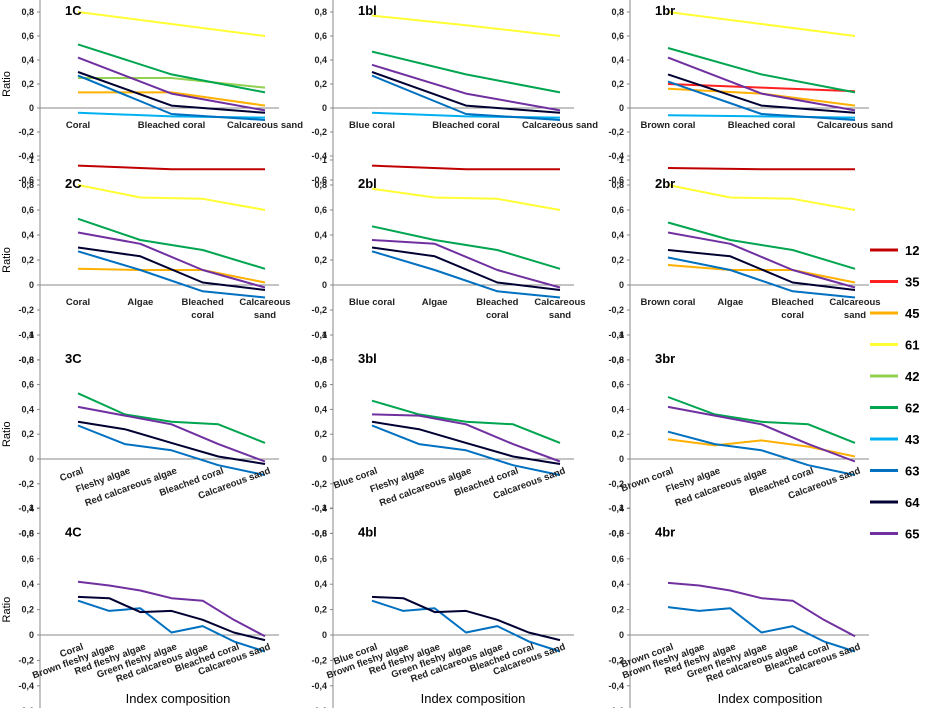 The width and height of the screenshot is (945, 708). What do you see at coordinates (665, 10) in the screenshot?
I see `panel-title: 1br` at bounding box center [665, 10].